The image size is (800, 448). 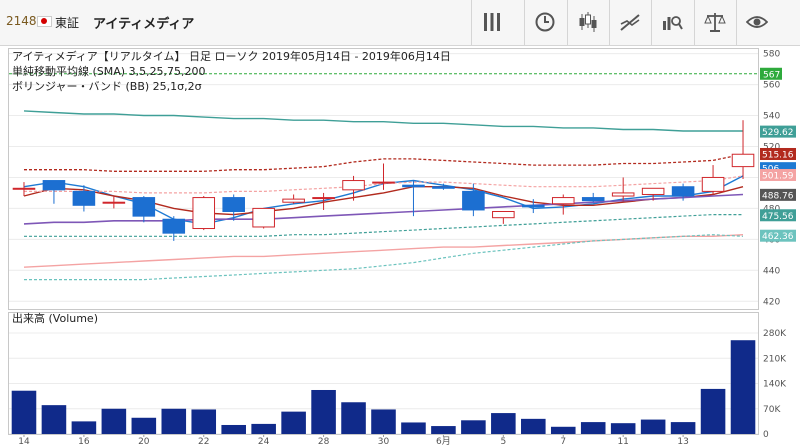 What do you see at coordinates (563, 442) in the screenshot?
I see `date-tick-label: 7` at bounding box center [563, 442].